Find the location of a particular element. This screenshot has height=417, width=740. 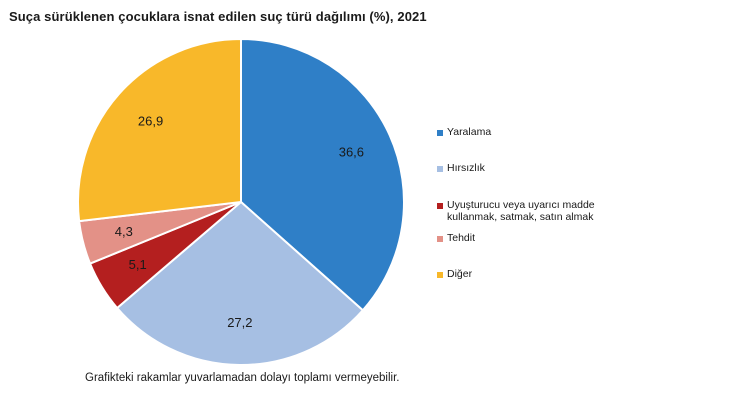

slice-data-label: 4,3 is located at coordinates (124, 231).